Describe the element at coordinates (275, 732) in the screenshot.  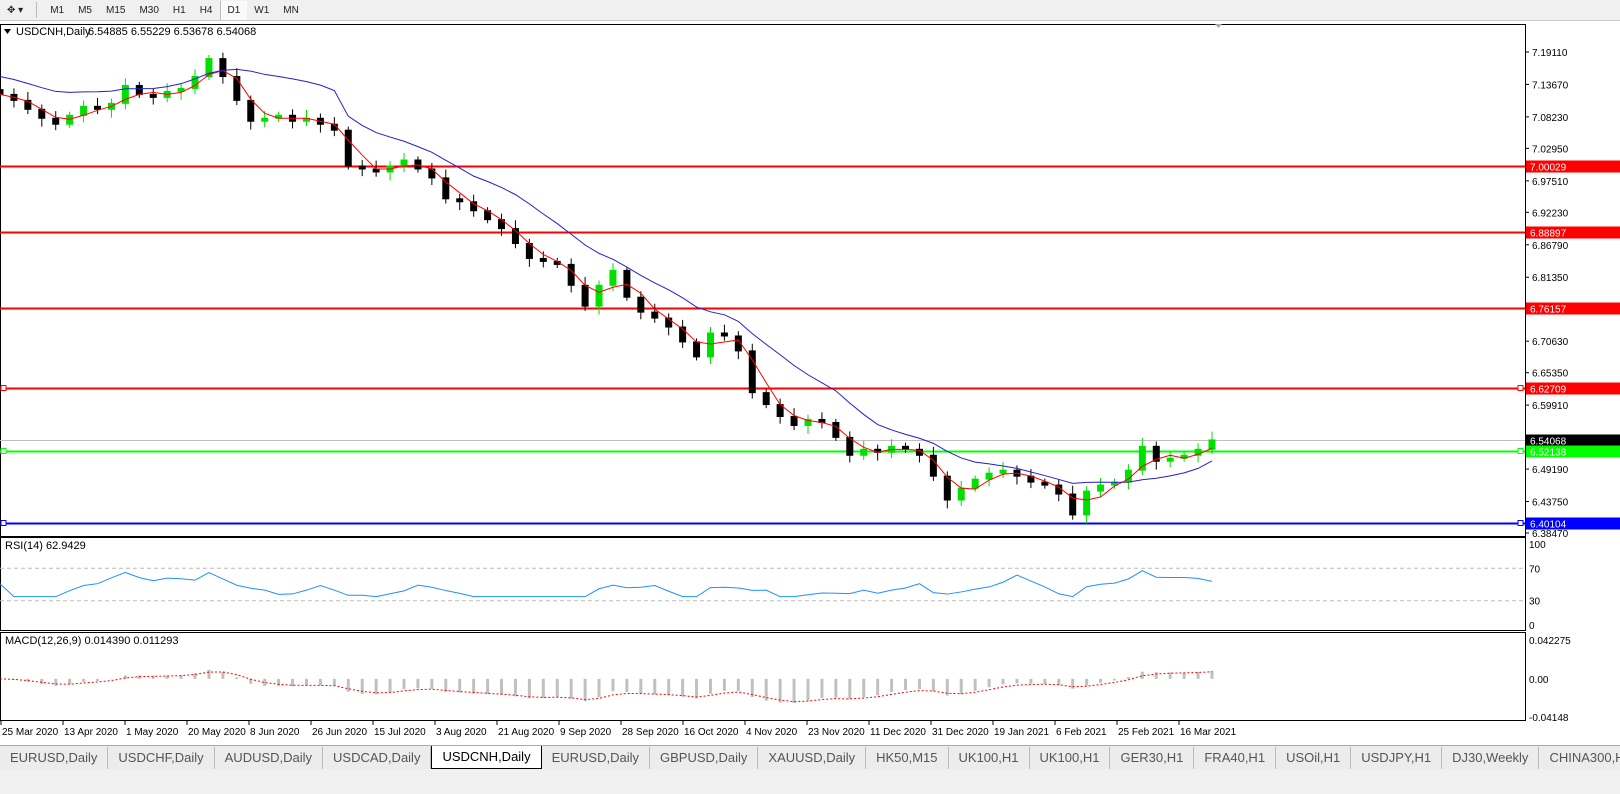
I see `time-tick-label: 8 Jun 2020` at that location.